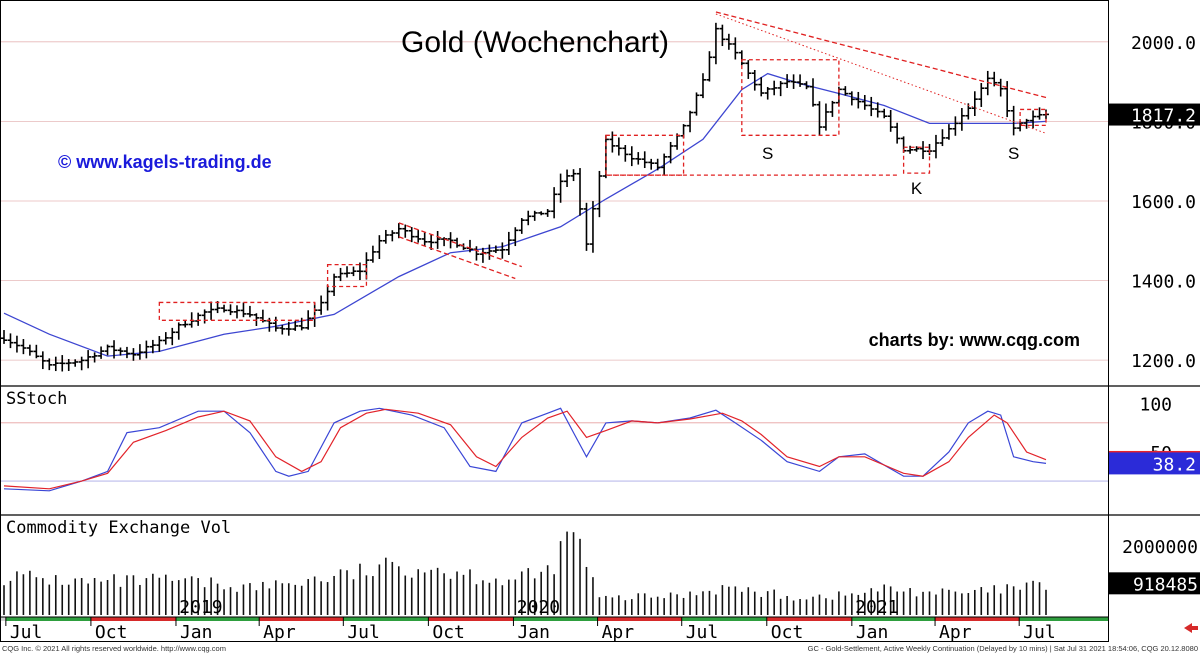  I want to click on volume-last-box, so click(1154, 583).